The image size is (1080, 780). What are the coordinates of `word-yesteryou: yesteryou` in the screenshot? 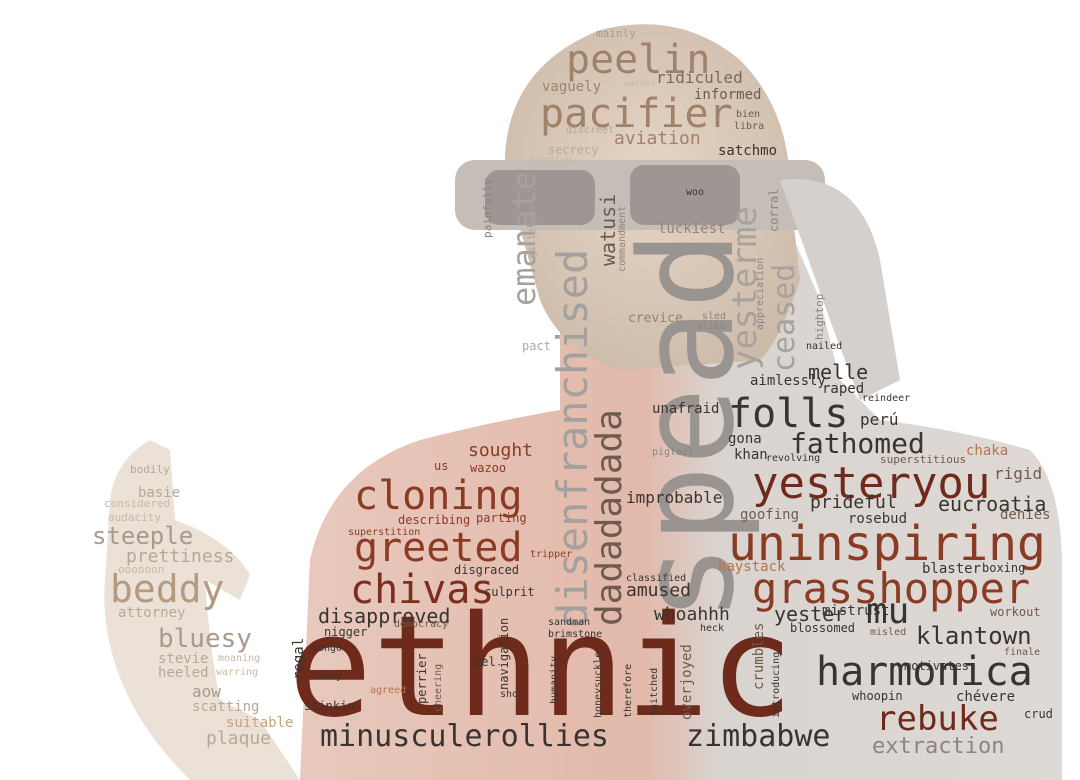 It's located at (871, 483).